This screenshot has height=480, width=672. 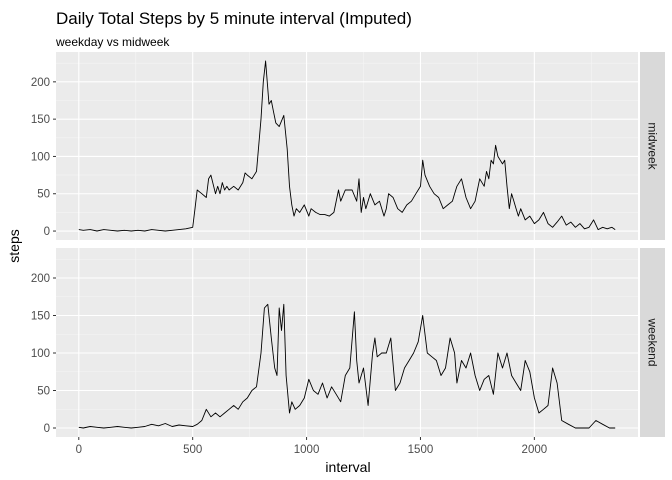 What do you see at coordinates (535, 450) in the screenshot?
I see `x-tick-label: 2000` at bounding box center [535, 450].